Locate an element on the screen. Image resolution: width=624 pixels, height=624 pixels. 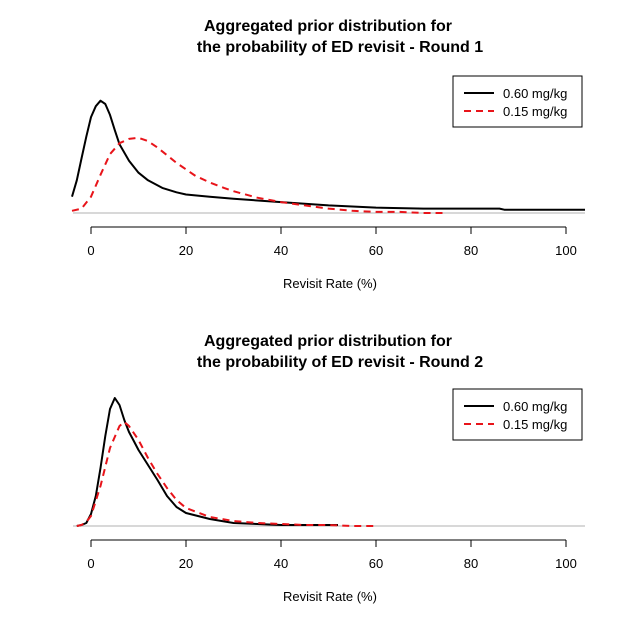
chart-title-line2: the probability of ED revisit - Round 2 is located at coordinates (340, 362).